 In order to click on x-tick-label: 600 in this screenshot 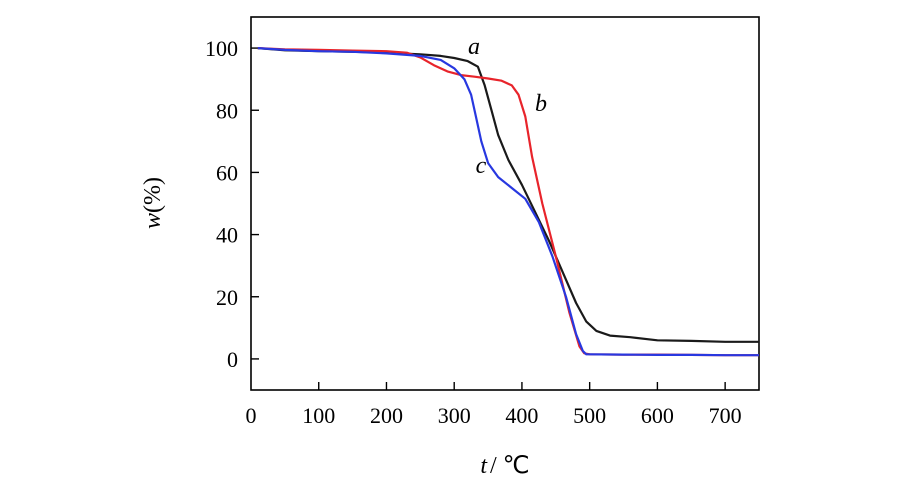, I will do `click(657, 415)`.